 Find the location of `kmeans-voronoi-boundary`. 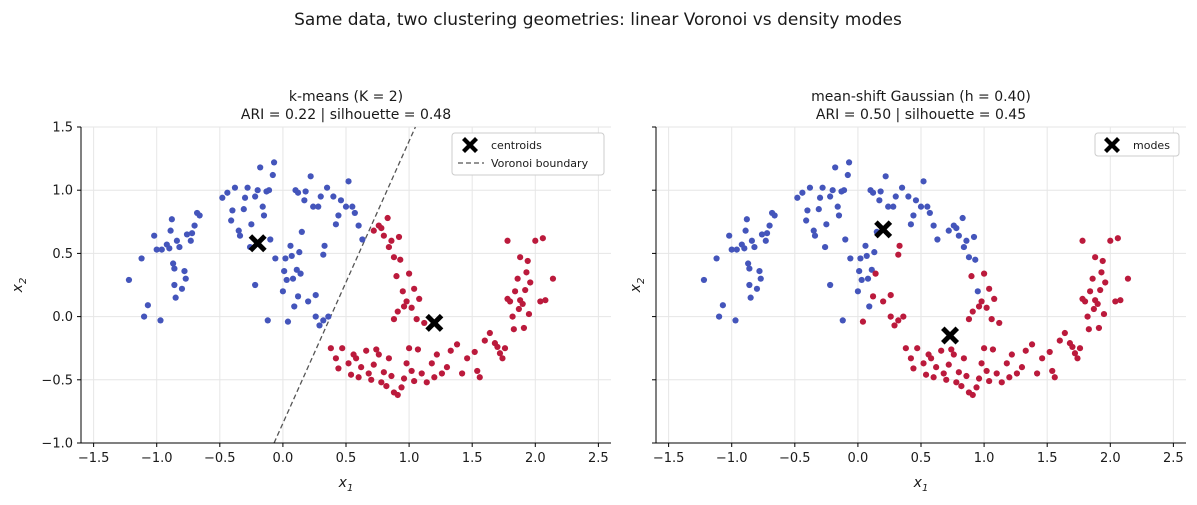

kmeans-voronoi-boundary is located at coordinates (344, 285).